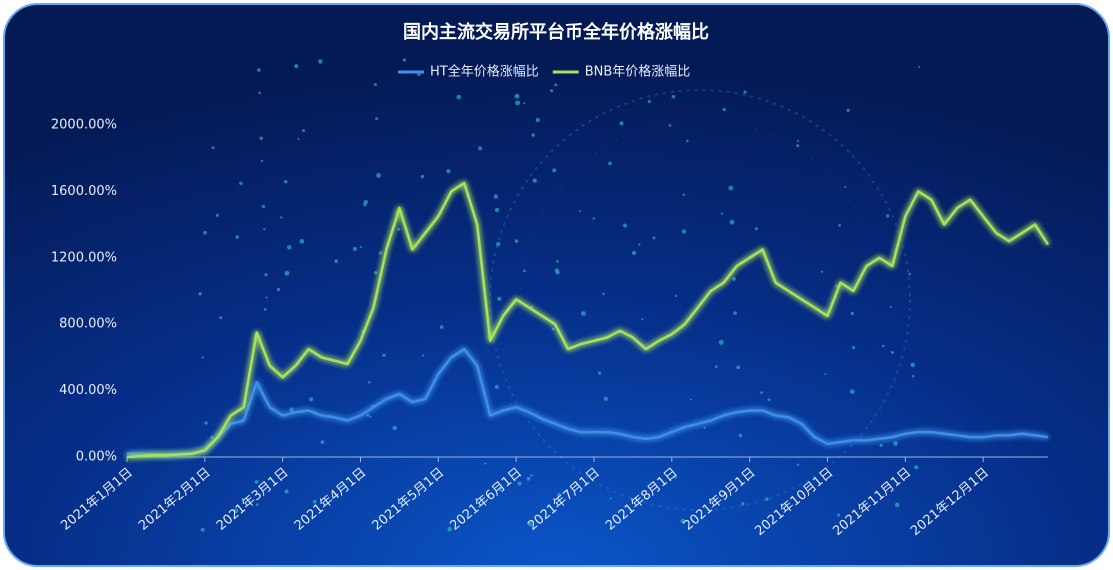 Image resolution: width=1113 pixels, height=570 pixels. What do you see at coordinates (84, 125) in the screenshot?
I see `y-tick-label: 2000.00%` at bounding box center [84, 125].